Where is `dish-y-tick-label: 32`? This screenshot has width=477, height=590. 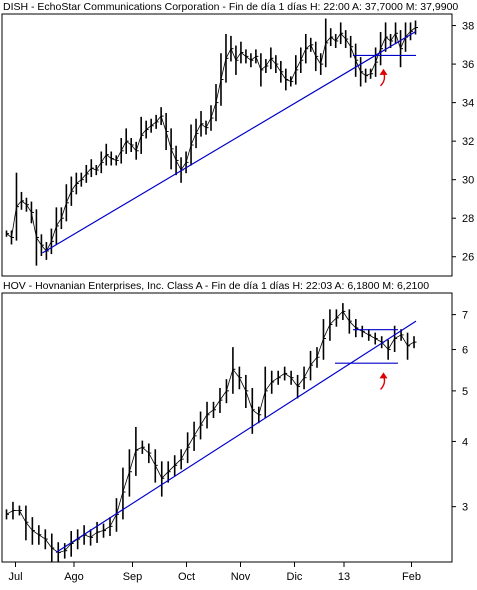
dish-y-tick-label: 32 is located at coordinates (468, 142).